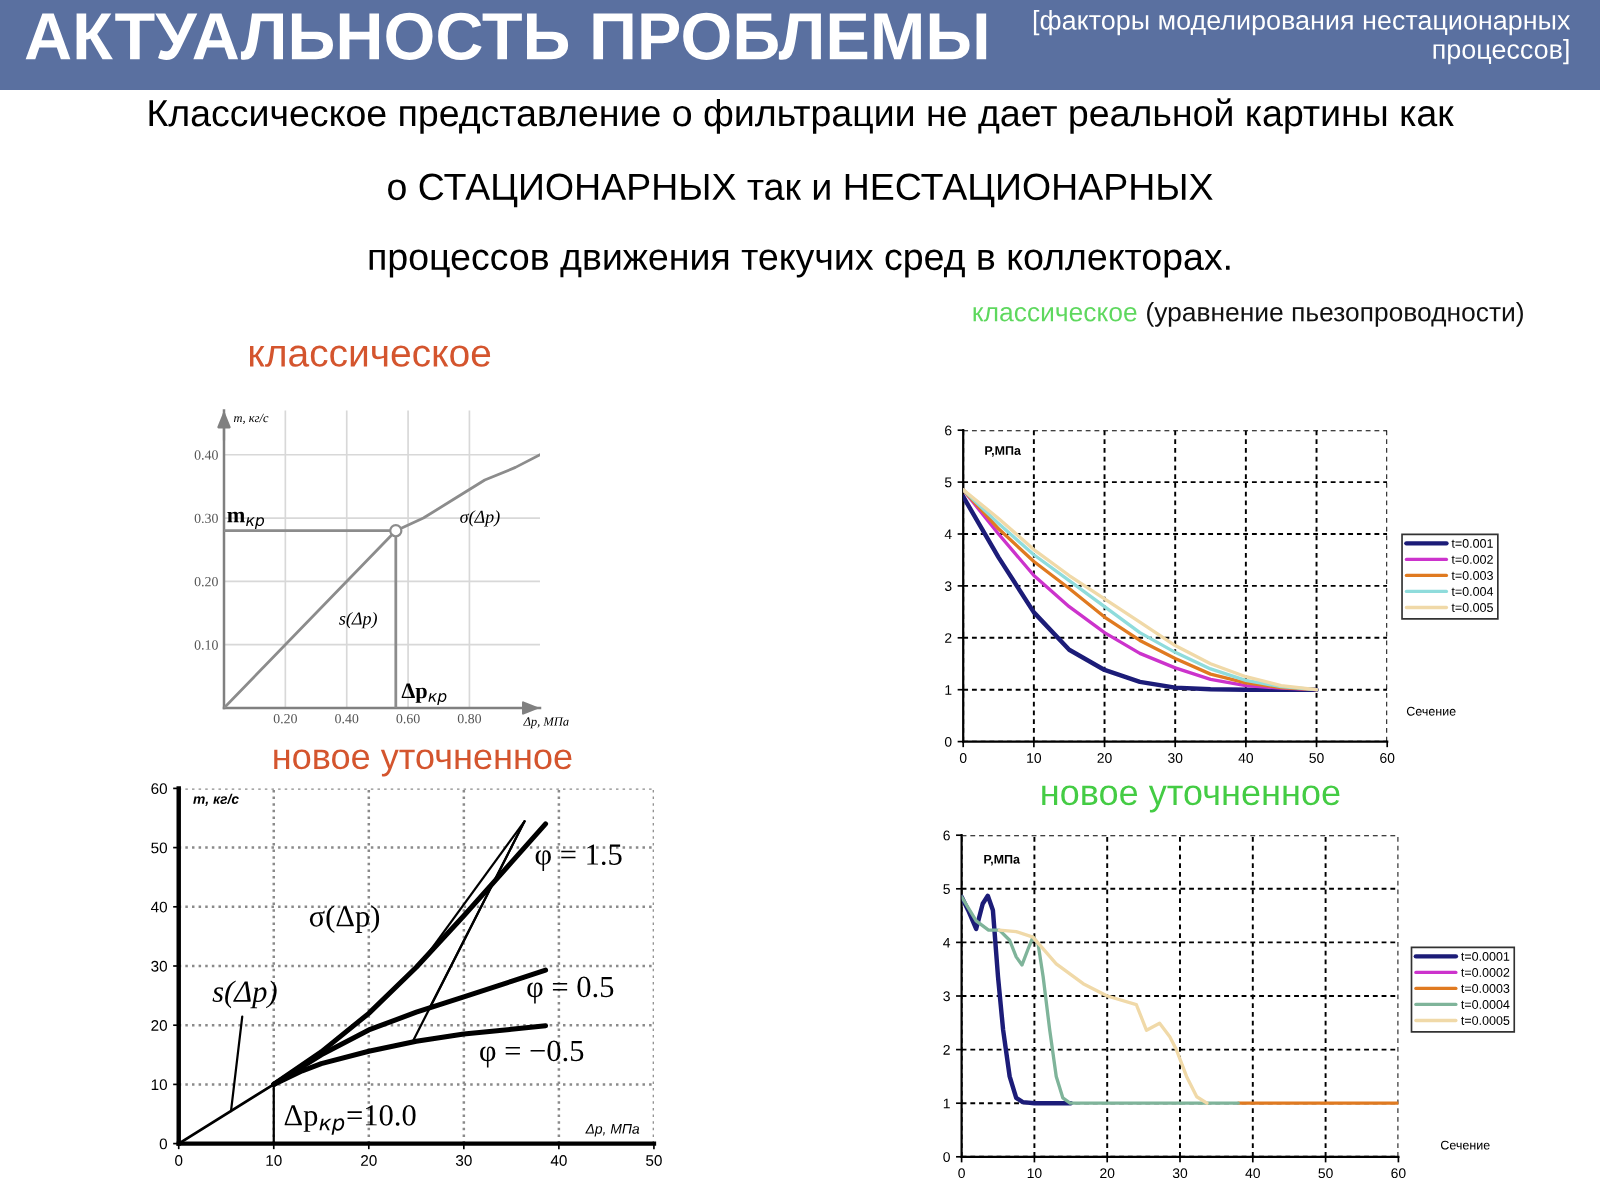 Image resolution: width=1600 pixels, height=1200 pixels. Describe the element at coordinates (350, 1120) in the screenshot. I see `series-label: Δp$_{кр}$=10.0` at that location.